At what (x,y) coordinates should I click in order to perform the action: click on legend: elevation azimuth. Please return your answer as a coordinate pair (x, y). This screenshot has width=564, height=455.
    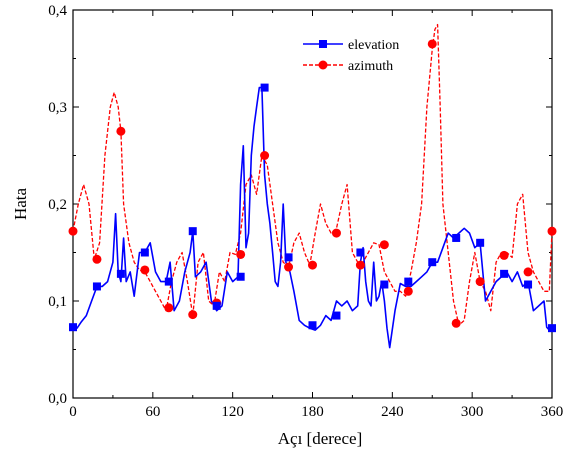
    Looking at the image, I should click on (351, 56).